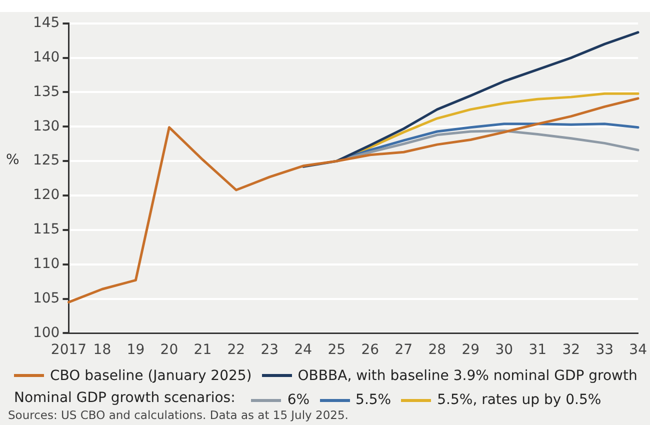 The image size is (650, 425). What do you see at coordinates (468, 376) in the screenshot?
I see `legend-label: OBBBA, with baseline 3.9% nominal GDP growth` at bounding box center [468, 376].